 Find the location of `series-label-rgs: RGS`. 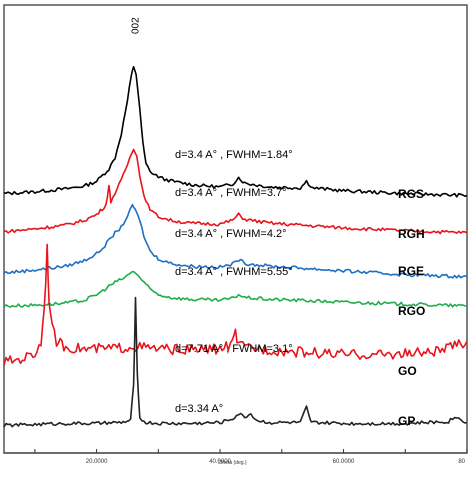

series-label-rgs: RGS is located at coordinates (411, 194).